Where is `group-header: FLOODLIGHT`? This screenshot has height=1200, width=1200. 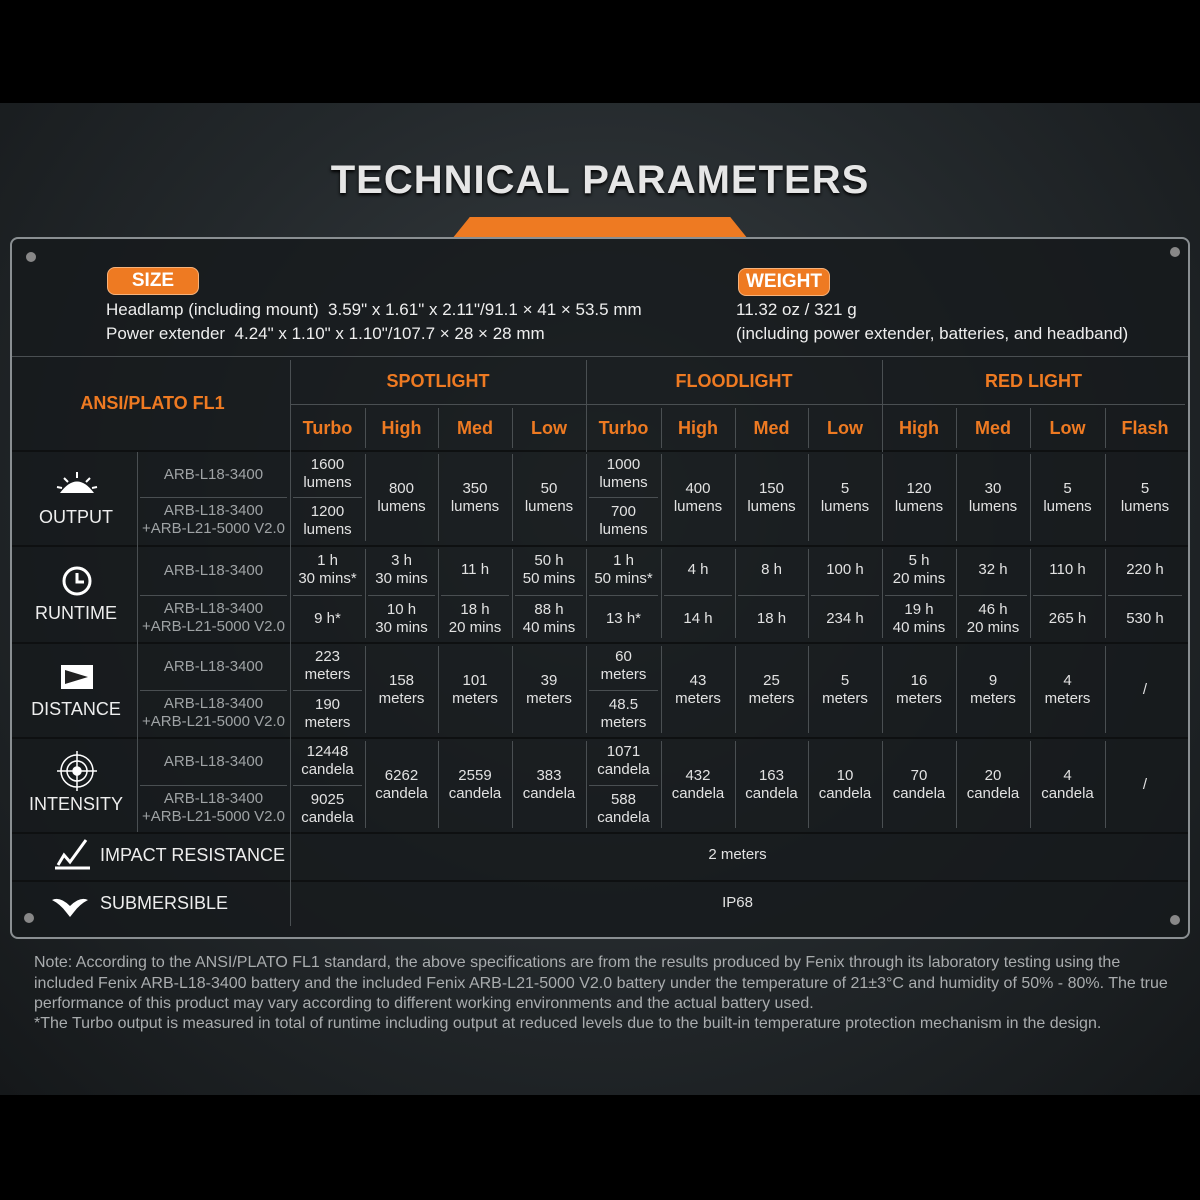
group-header: FLOODLIGHT is located at coordinates (734, 381).